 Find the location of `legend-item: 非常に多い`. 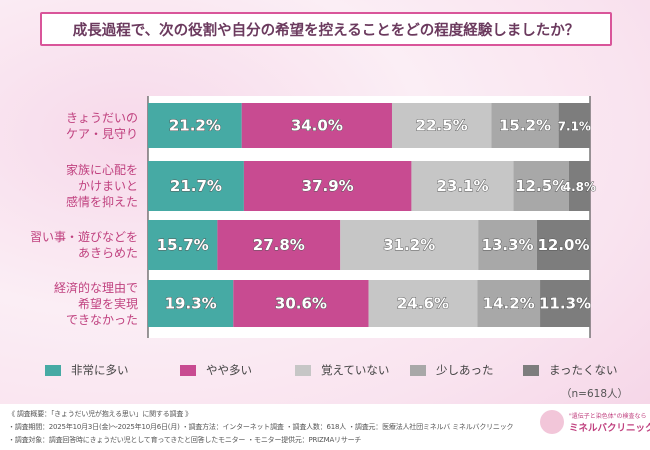

legend-item: 非常に多い is located at coordinates (87, 370).